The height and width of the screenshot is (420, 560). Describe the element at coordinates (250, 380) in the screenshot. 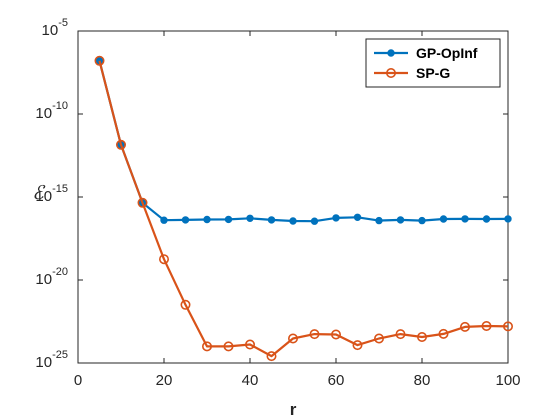

I see `x-tick-label: 40` at that location.